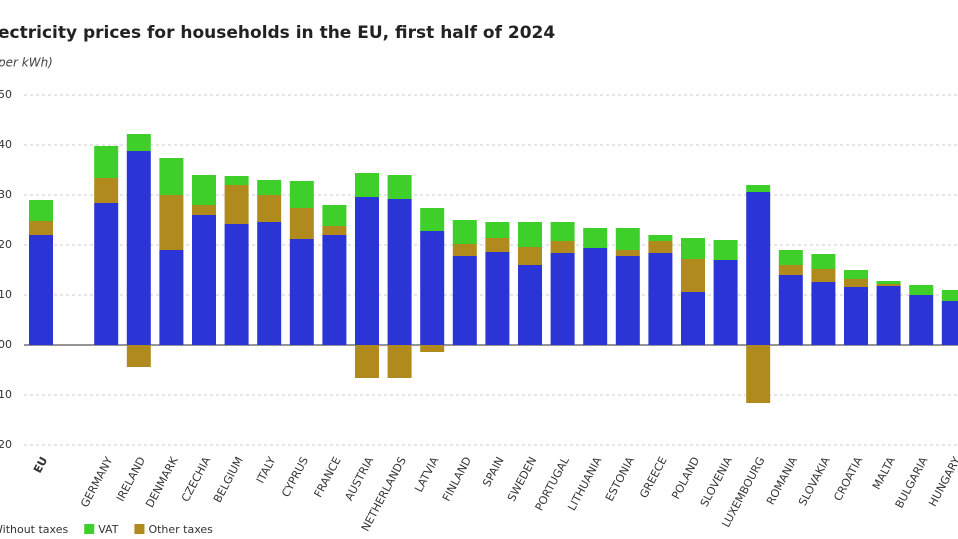  I want to click on x-tick-label: SLOVAKIA, so click(814, 481).